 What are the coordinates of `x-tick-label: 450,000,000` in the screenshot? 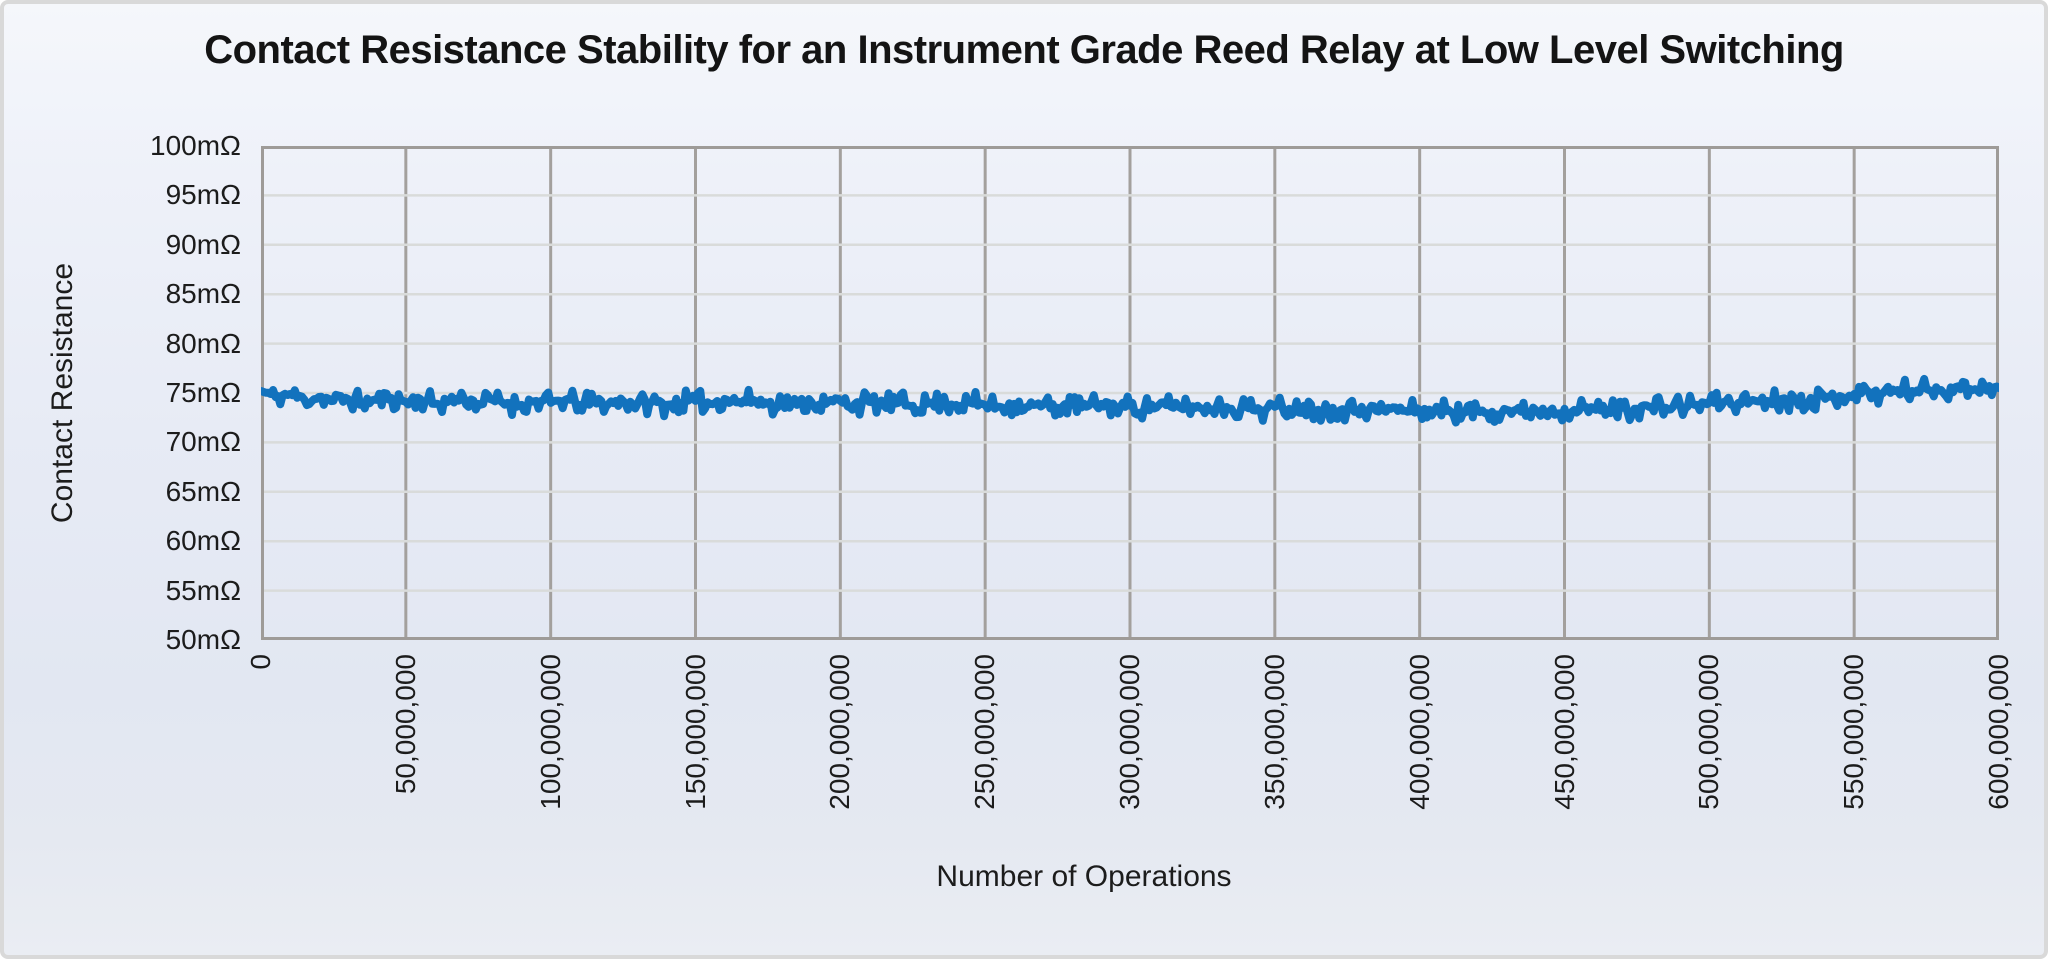 It's located at (1564, 732).